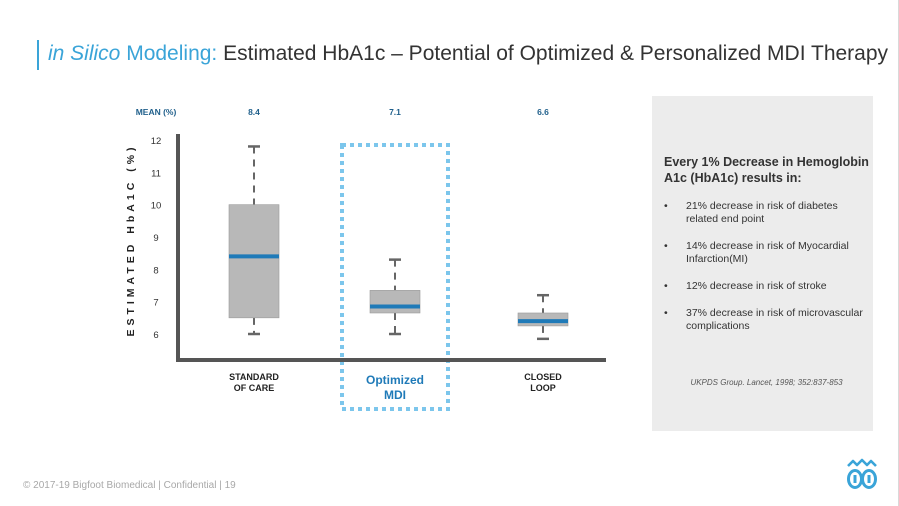  Describe the element at coordinates (131, 239) in the screenshot. I see `y-axis-title: ESTIMATED HbA1C (%)` at that location.